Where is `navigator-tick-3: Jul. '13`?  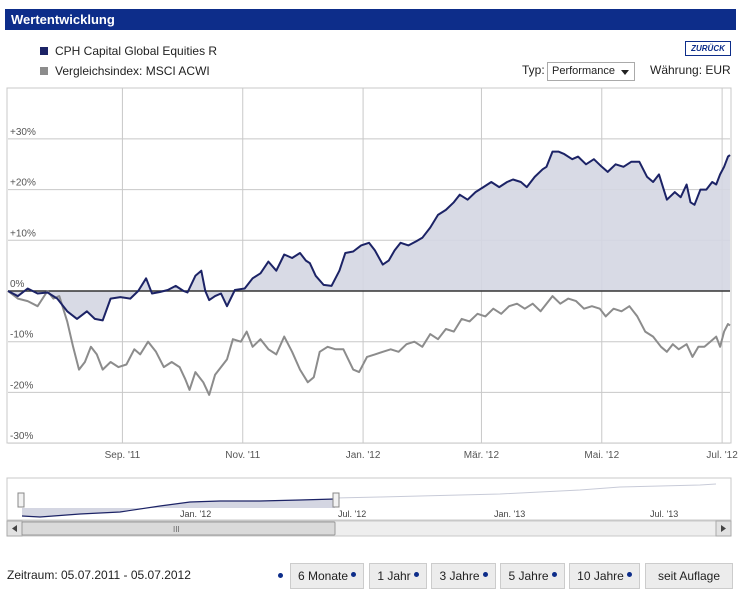
navigator-tick-3: Jul. '13 is located at coordinates (664, 514).